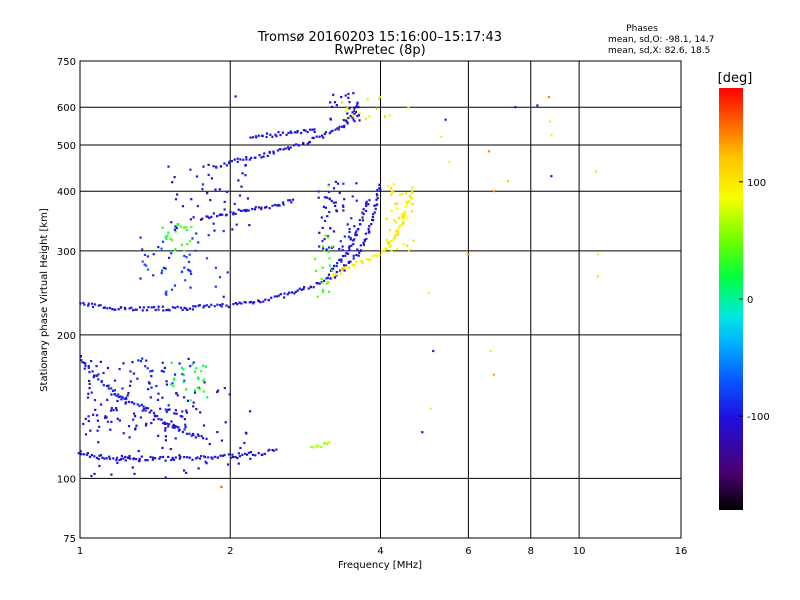  I want to click on x-tick-label: 2, so click(230, 551).